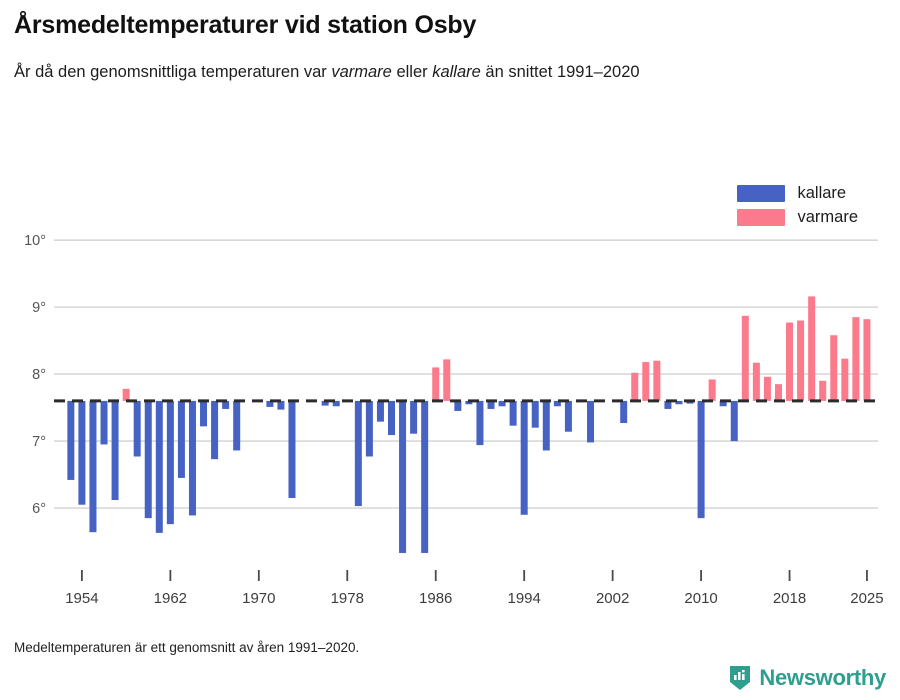 The height and width of the screenshot is (700, 900). I want to click on page-title: Årsmedeltemperaturer vid station Osby, so click(245, 25).